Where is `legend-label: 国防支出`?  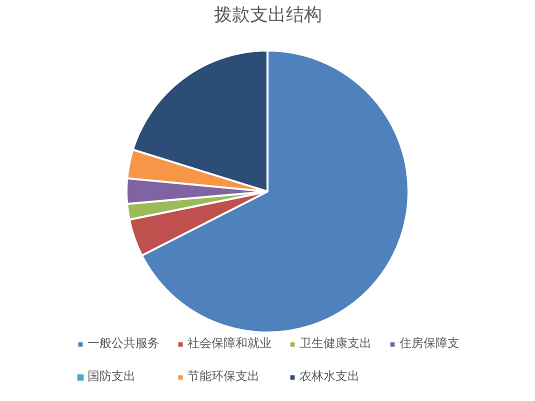 legend-label: 国防支出 is located at coordinates (112, 376).